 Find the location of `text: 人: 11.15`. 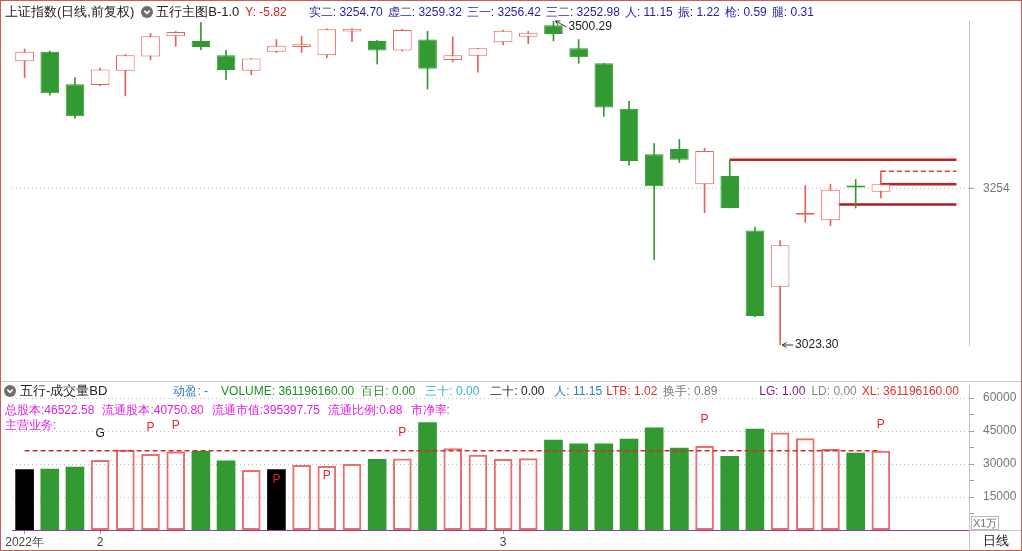

text: 人: 11.15 is located at coordinates (648, 12).